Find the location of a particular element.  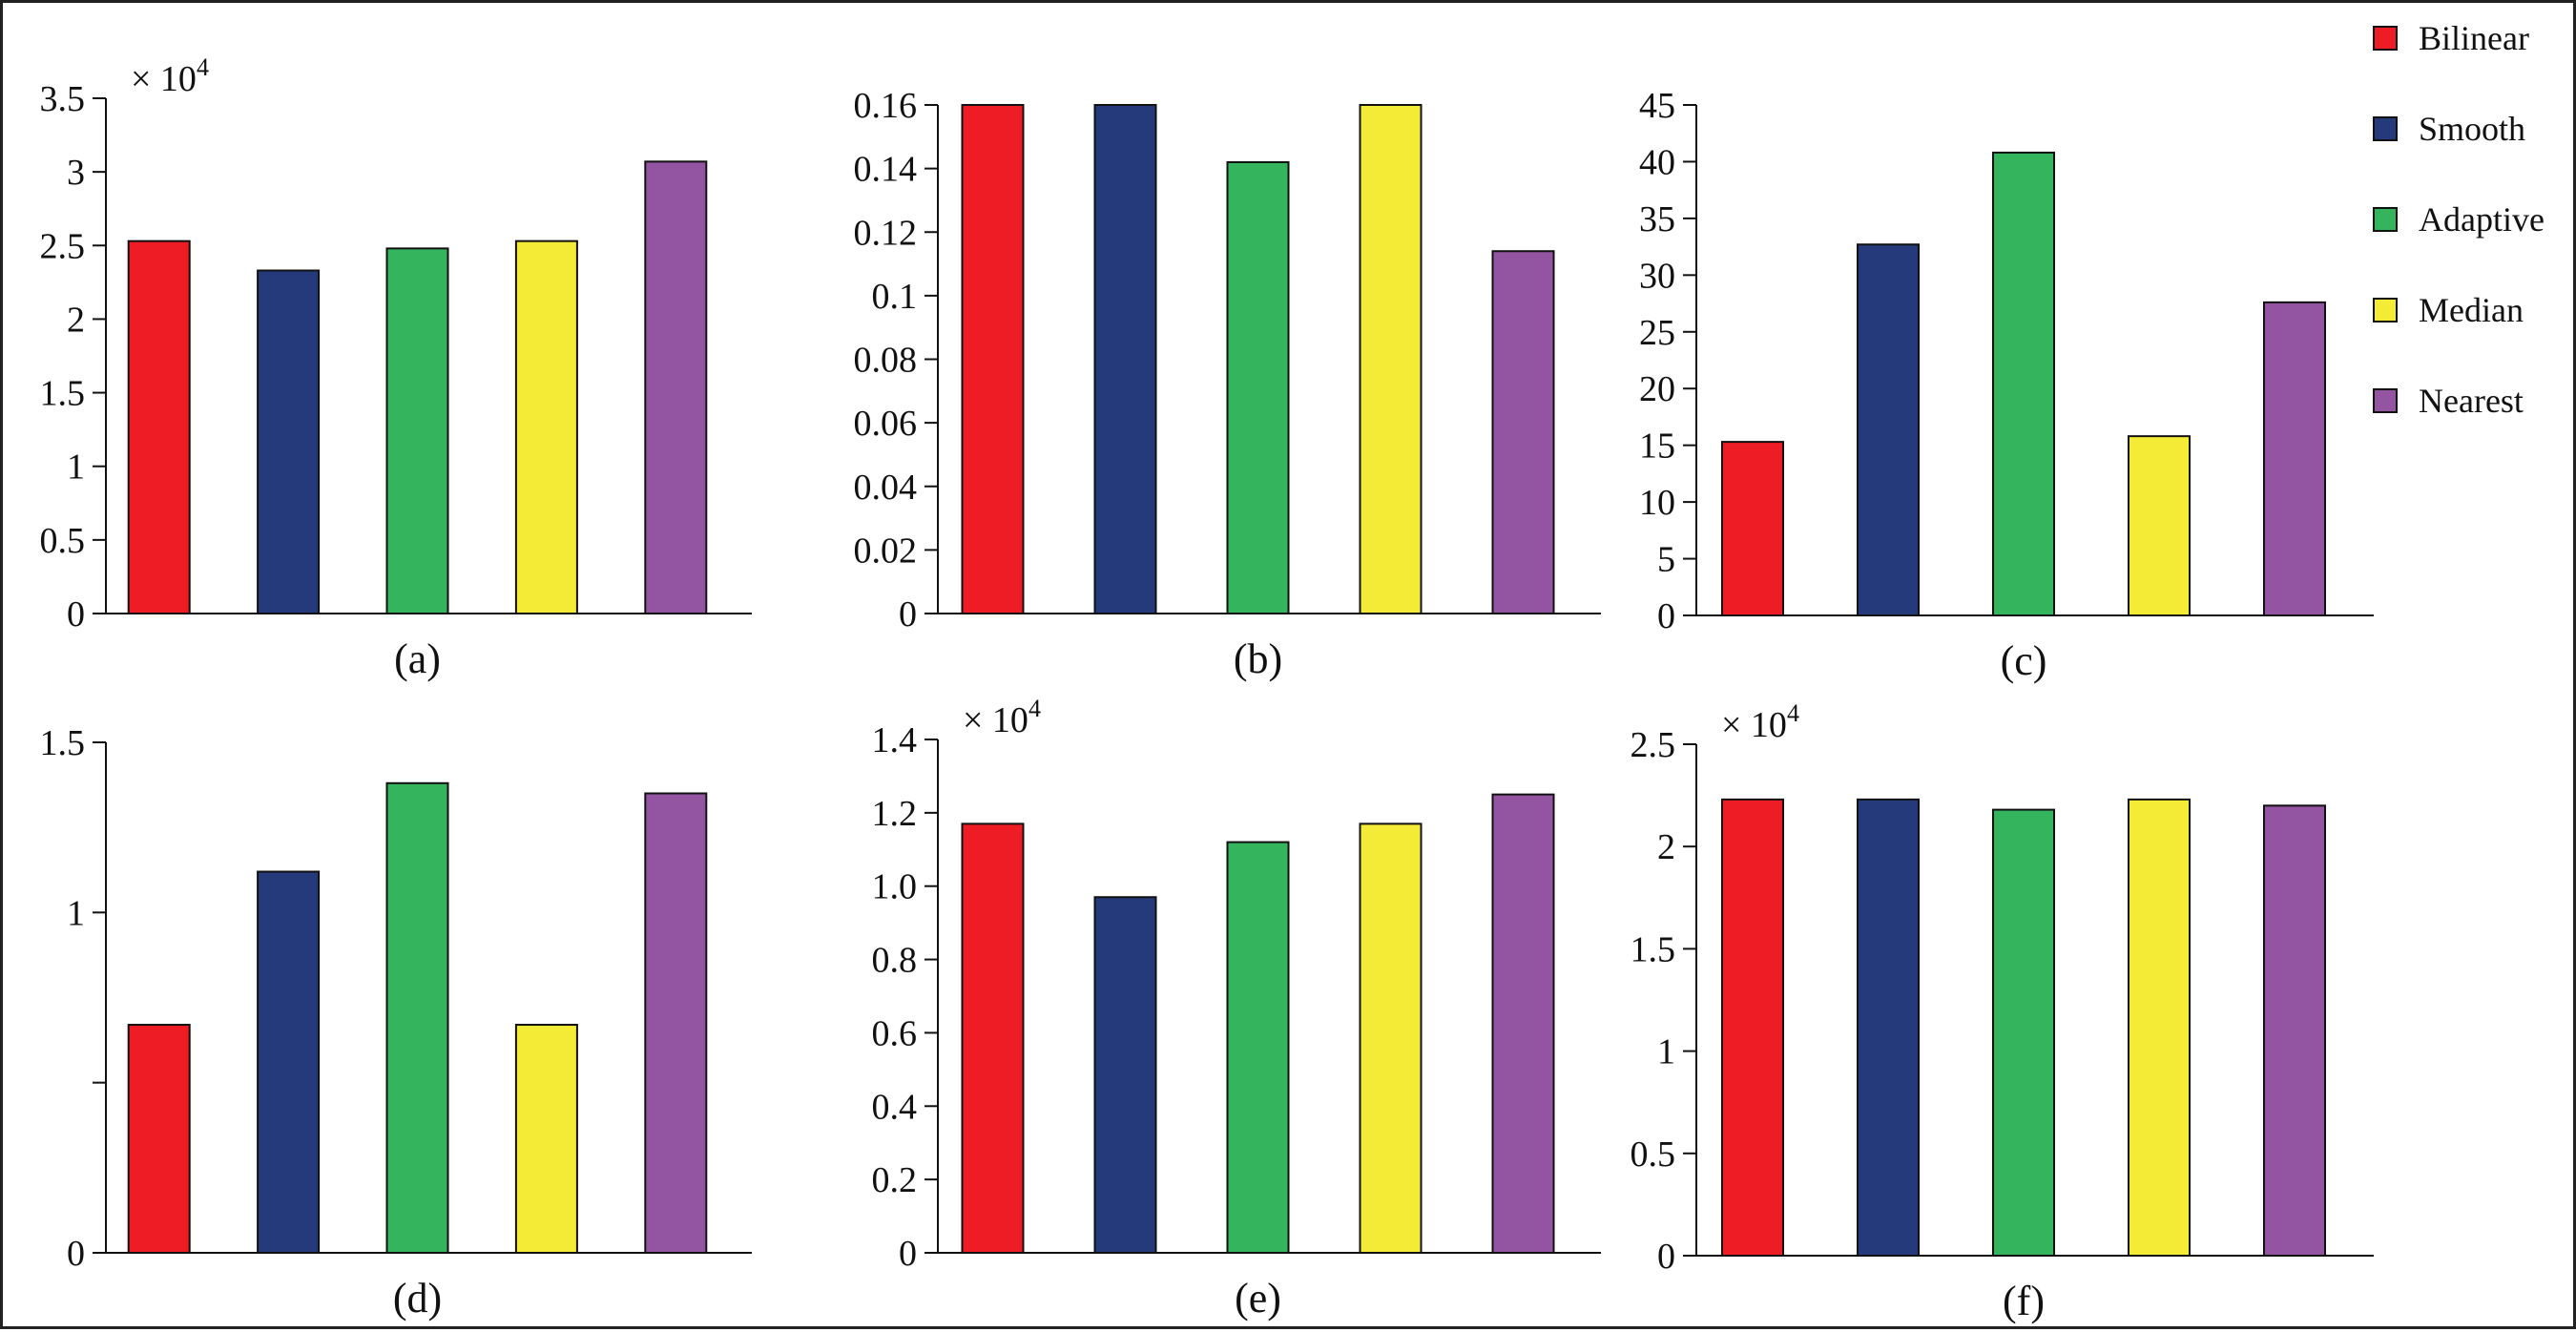

chart-panel-4: 0 1 1.5 (d) is located at coordinates (396, 1022).